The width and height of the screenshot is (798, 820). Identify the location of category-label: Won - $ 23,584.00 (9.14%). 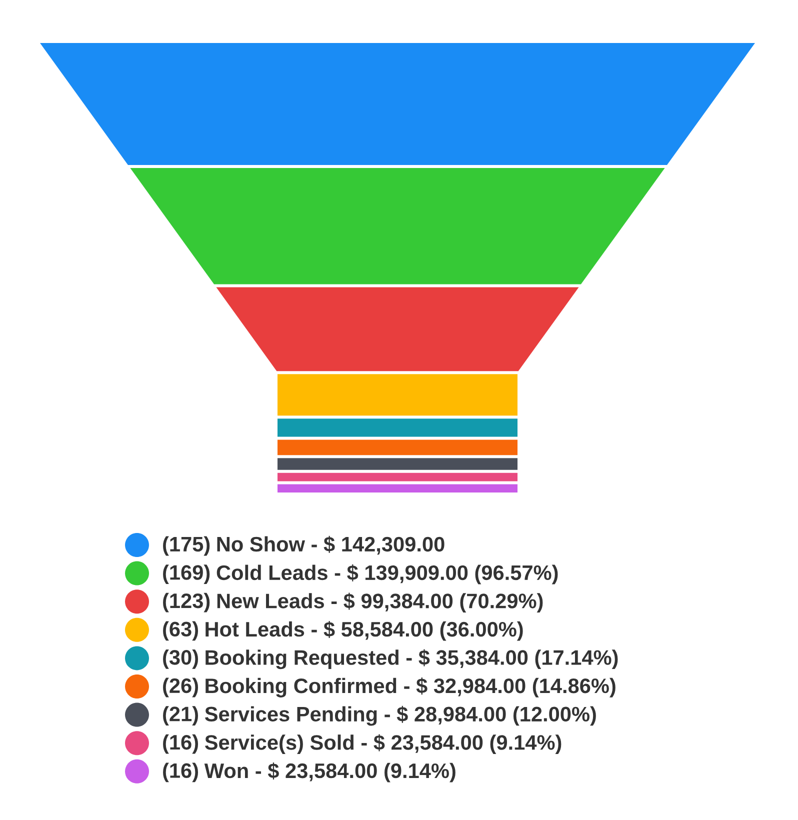
(330, 772).